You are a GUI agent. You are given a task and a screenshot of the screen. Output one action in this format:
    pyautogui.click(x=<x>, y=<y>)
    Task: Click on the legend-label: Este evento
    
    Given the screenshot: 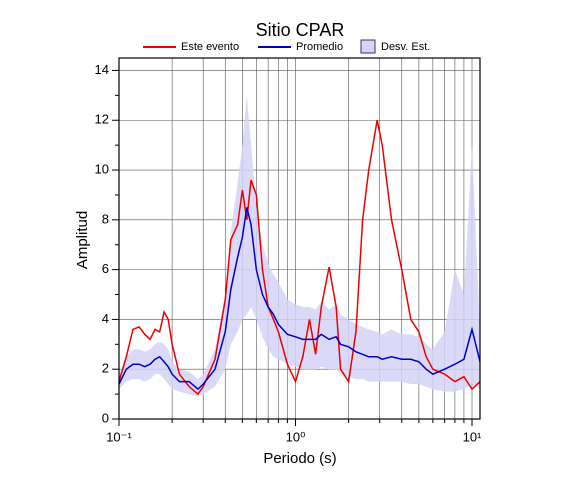 What is the action you would take?
    pyautogui.click(x=210, y=47)
    